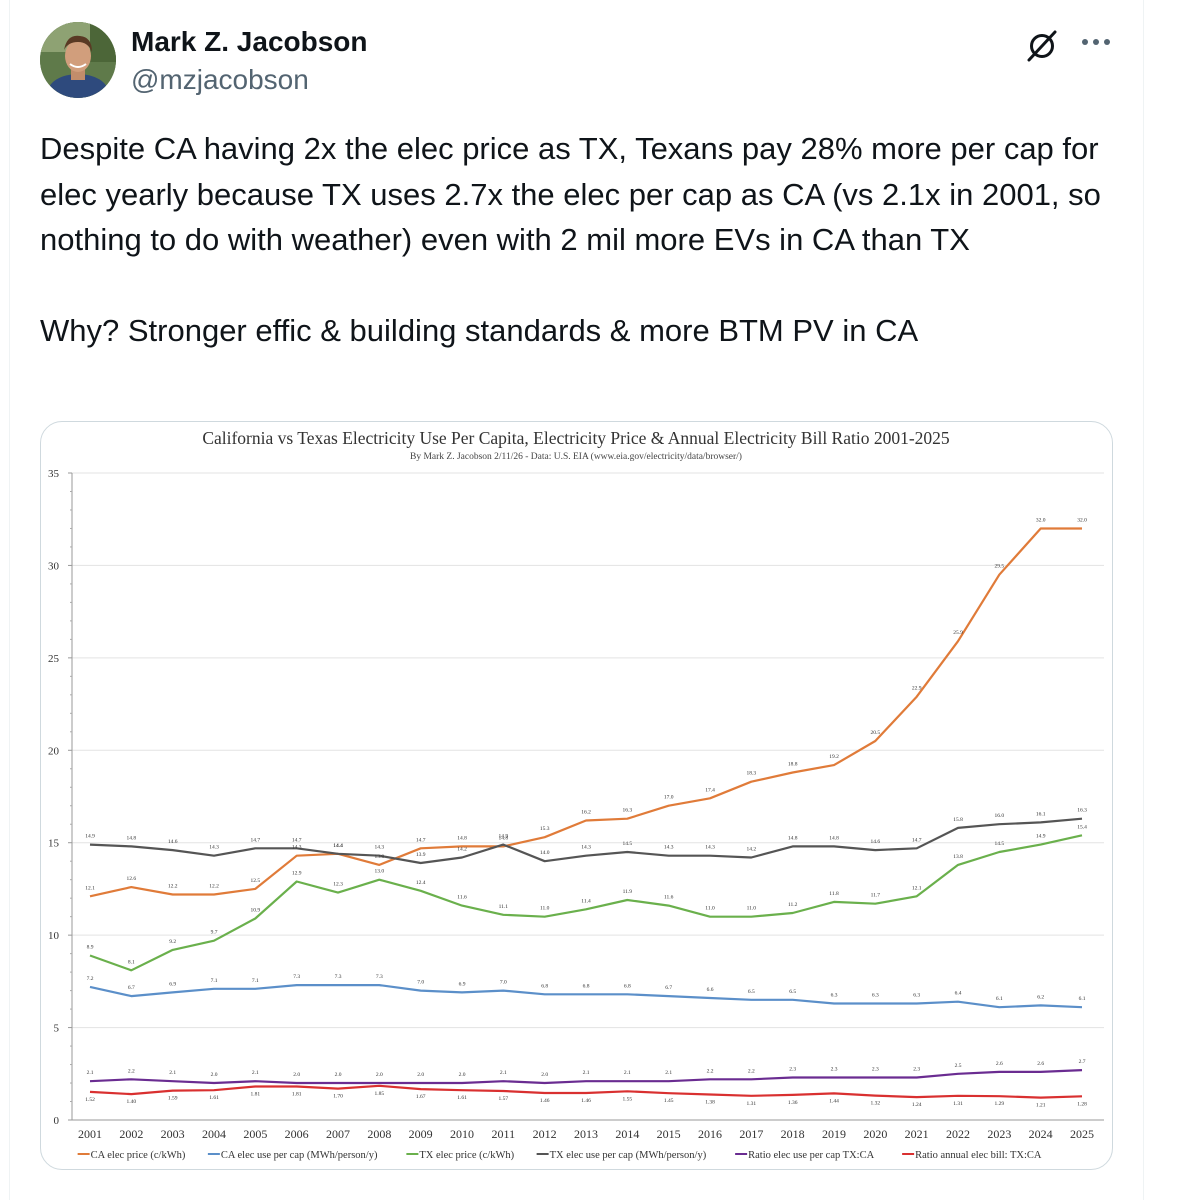 The width and height of the screenshot is (1179, 1200). Describe the element at coordinates (710, 790) in the screenshot. I see `data-label: 17.4` at that location.